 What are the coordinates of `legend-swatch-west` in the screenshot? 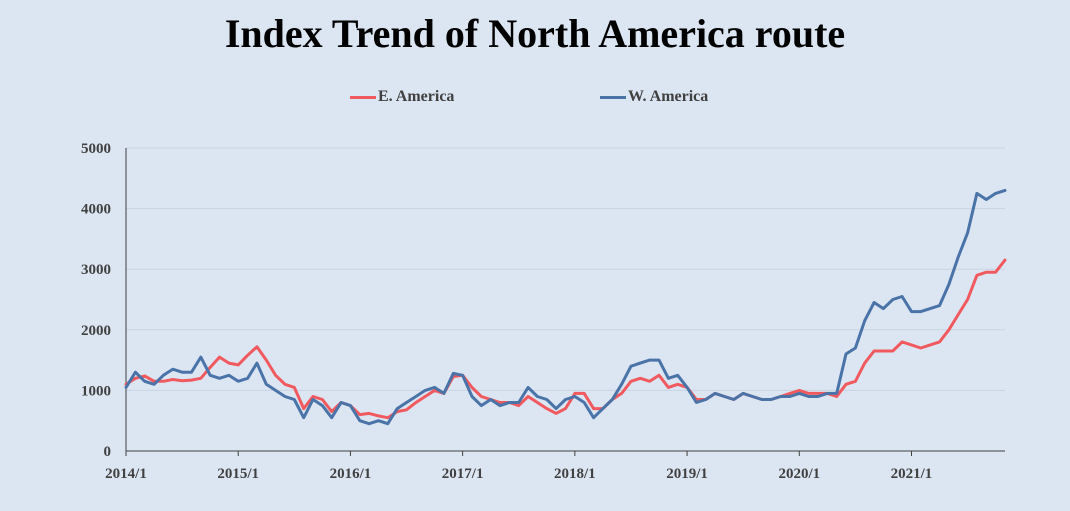 It's located at (613, 97).